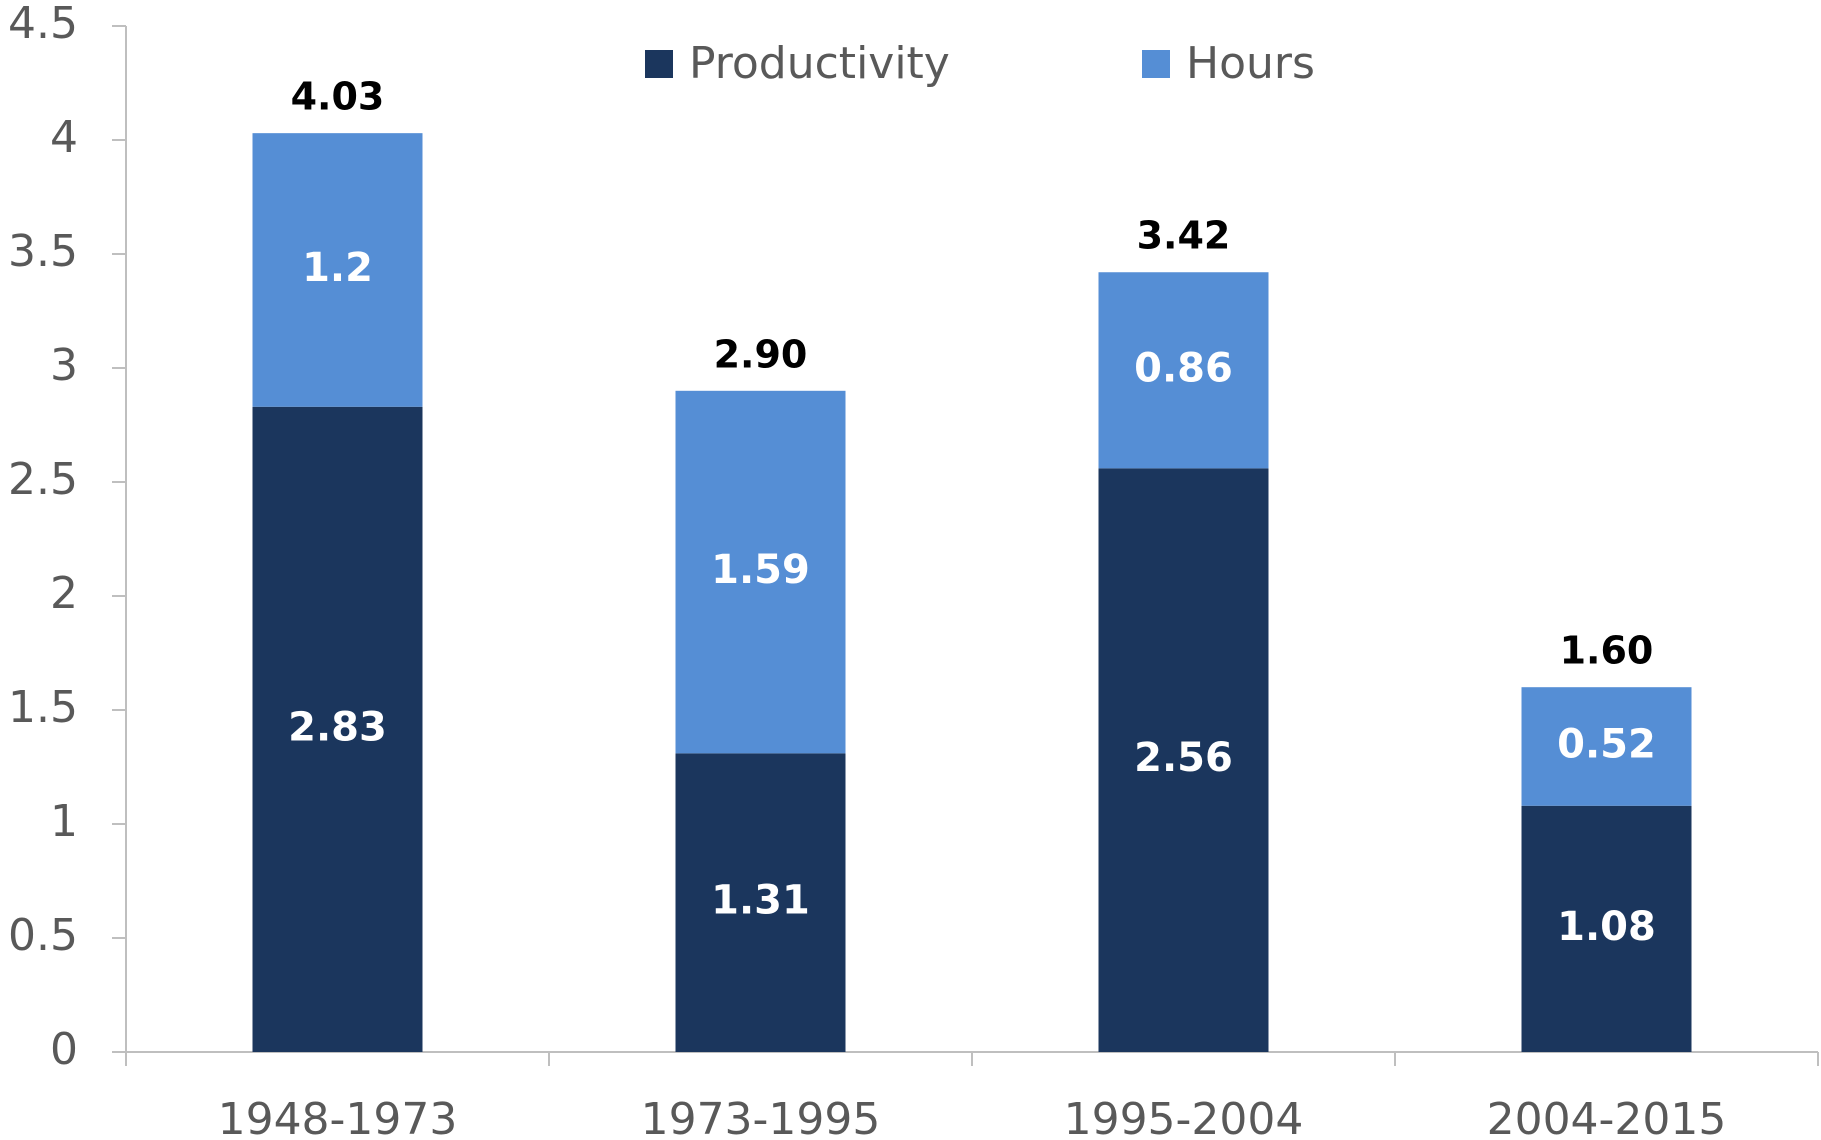 The image size is (1821, 1140). I want to click on x-tick-label: 1973-1995, so click(761, 1117).